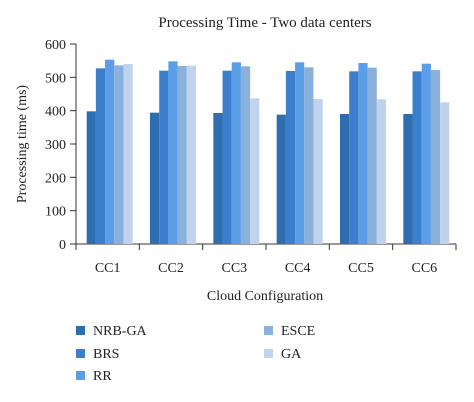 This screenshot has height=402, width=474. Describe the element at coordinates (245, 155) in the screenshot. I see `bar-esce-cc3` at that location.